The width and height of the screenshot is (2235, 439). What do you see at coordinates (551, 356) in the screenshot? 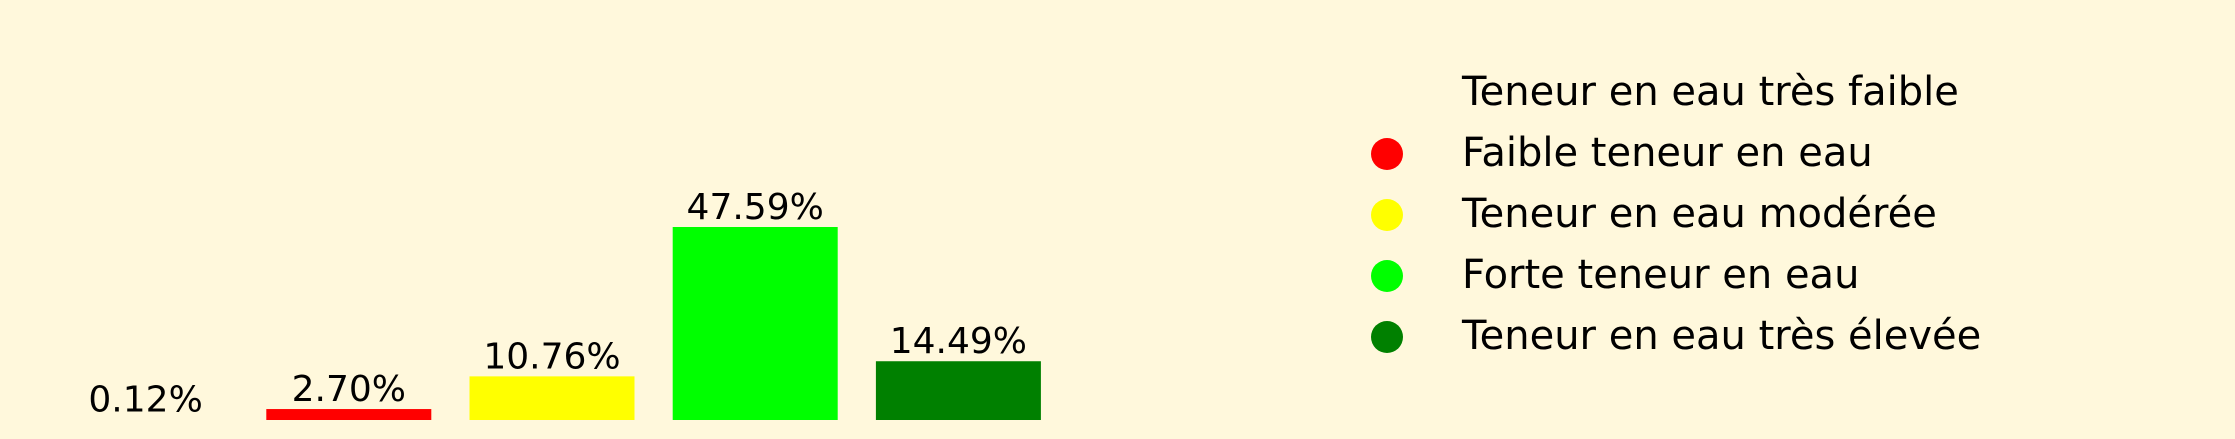
I see `value-label-3: 10.76%` at bounding box center [551, 356].